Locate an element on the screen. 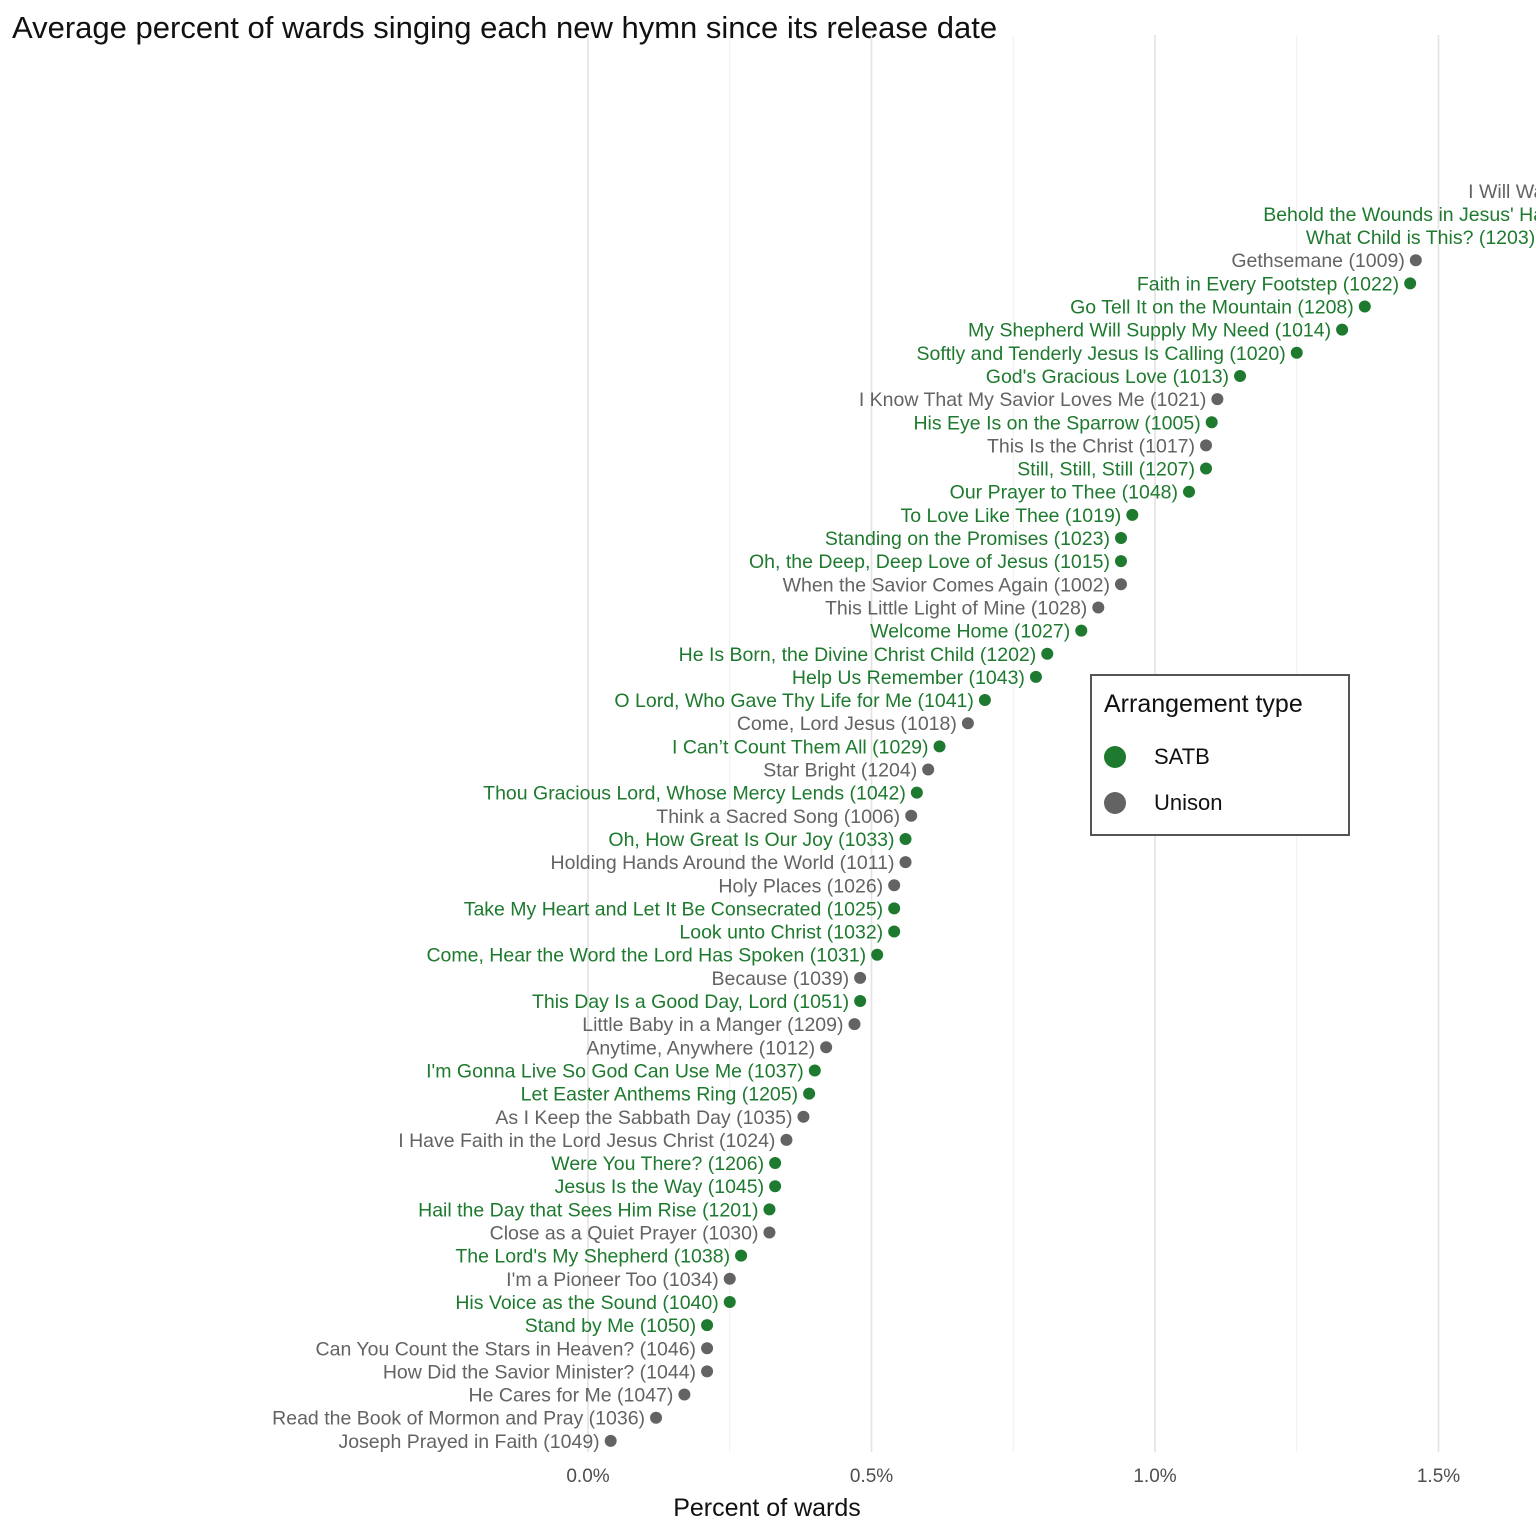 This screenshot has width=1536, height=1536. data-point-label: Oh, How Great Is Our Joy (1033) is located at coordinates (751, 840).